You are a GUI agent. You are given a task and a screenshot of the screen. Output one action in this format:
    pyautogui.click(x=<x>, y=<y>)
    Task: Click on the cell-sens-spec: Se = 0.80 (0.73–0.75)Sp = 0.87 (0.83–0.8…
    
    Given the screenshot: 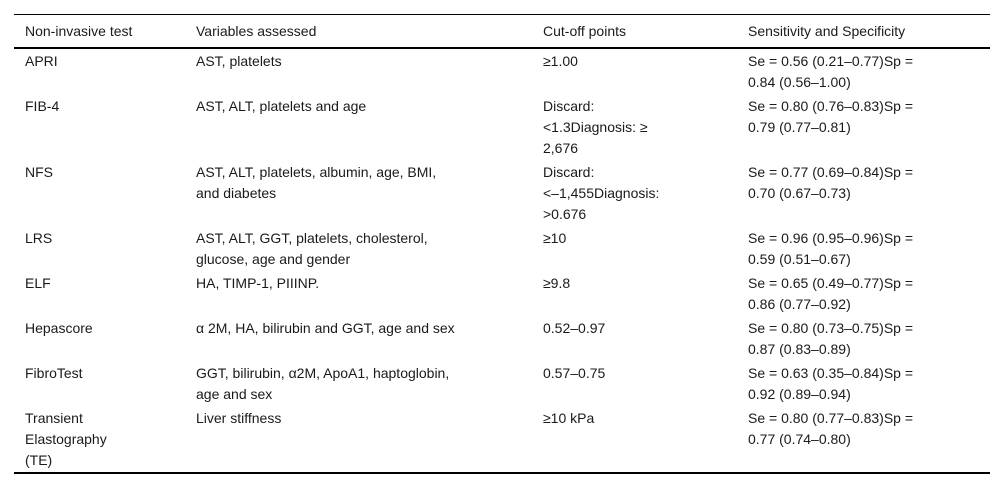 What is the action you would take?
    pyautogui.click(x=831, y=338)
    